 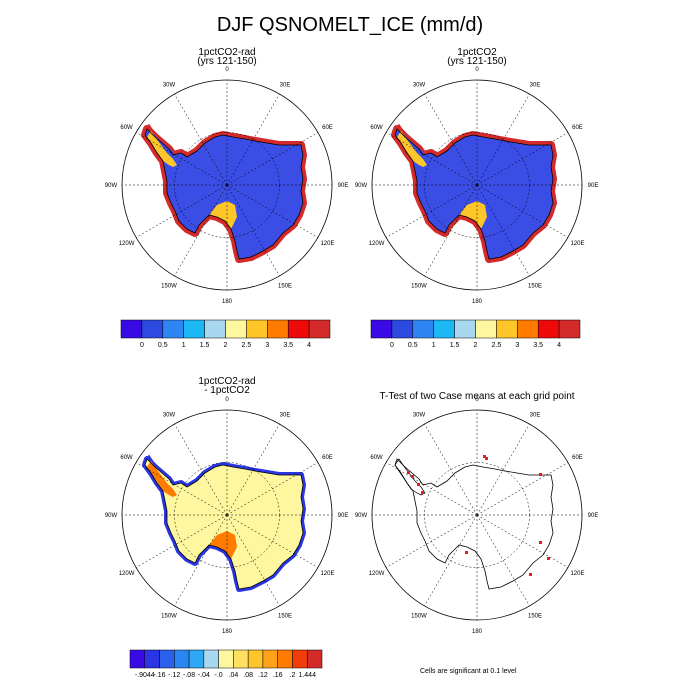 What do you see at coordinates (477, 61) in the screenshot?
I see `panel-2-subtitle: (yrs 121-150)` at bounding box center [477, 61].